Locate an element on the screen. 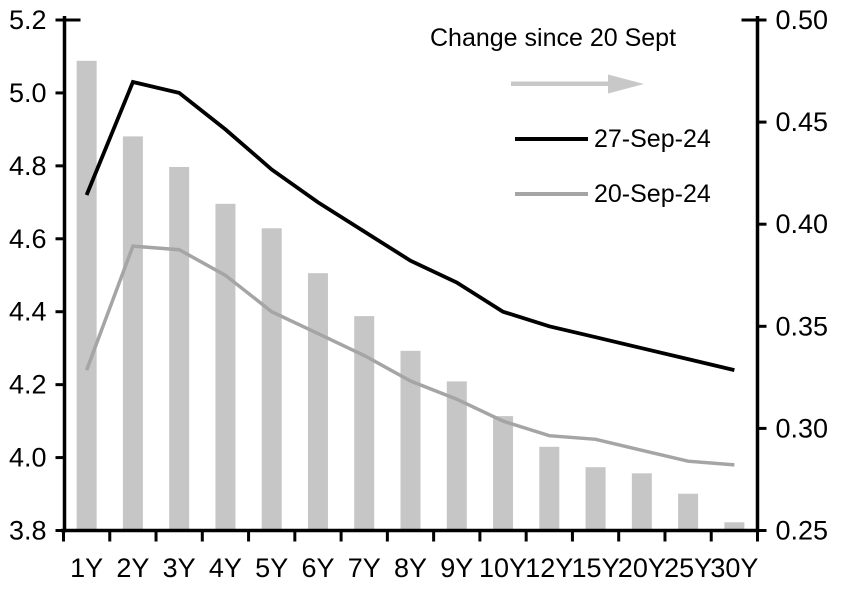  x-axis-label-4Y: 4Y is located at coordinates (225, 568).